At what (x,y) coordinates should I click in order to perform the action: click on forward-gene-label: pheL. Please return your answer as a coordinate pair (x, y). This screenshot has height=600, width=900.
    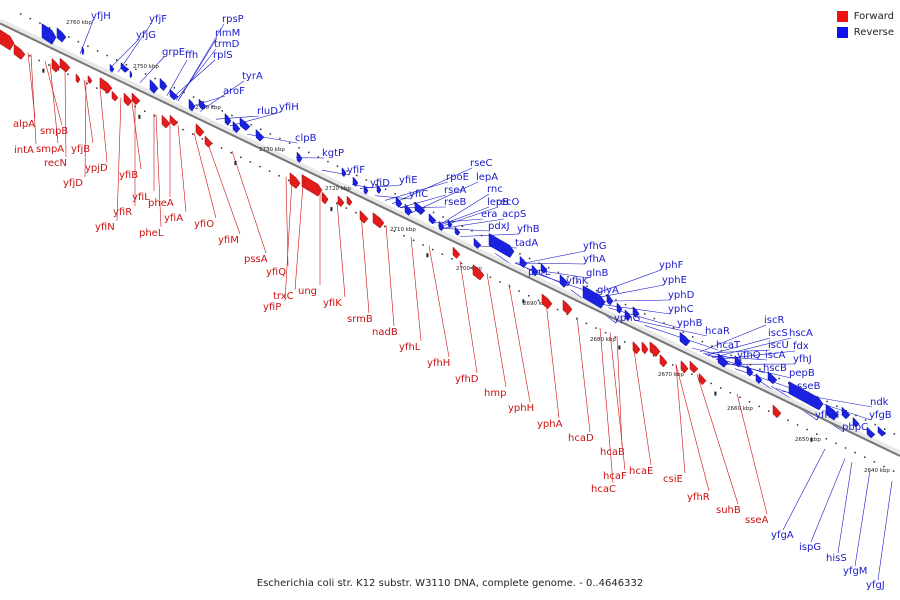
    Looking at the image, I should click on (151, 233).